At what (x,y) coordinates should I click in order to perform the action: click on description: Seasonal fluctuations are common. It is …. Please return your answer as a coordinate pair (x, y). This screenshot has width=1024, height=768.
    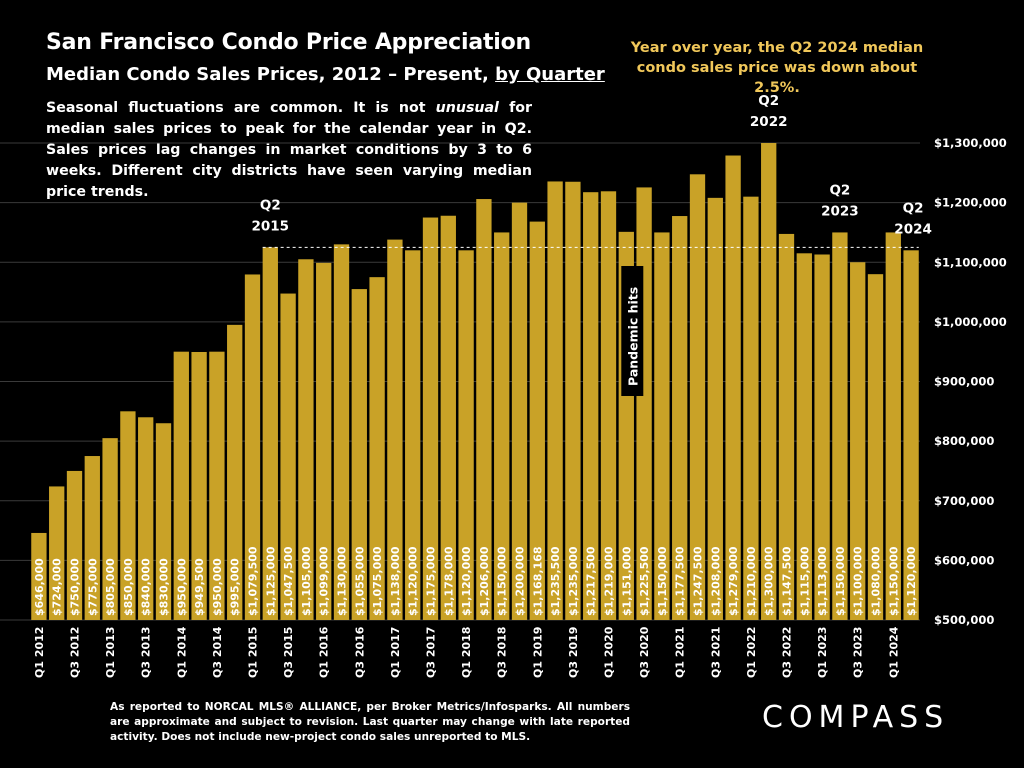
    Looking at the image, I should click on (289, 150).